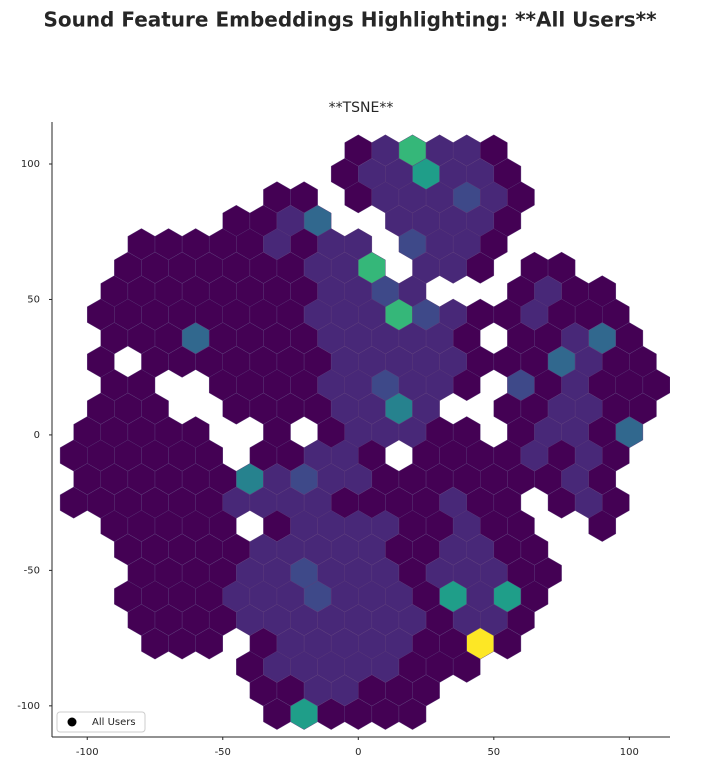 This screenshot has height=767, width=701. I want to click on x-tick-label: -50, so click(223, 752).